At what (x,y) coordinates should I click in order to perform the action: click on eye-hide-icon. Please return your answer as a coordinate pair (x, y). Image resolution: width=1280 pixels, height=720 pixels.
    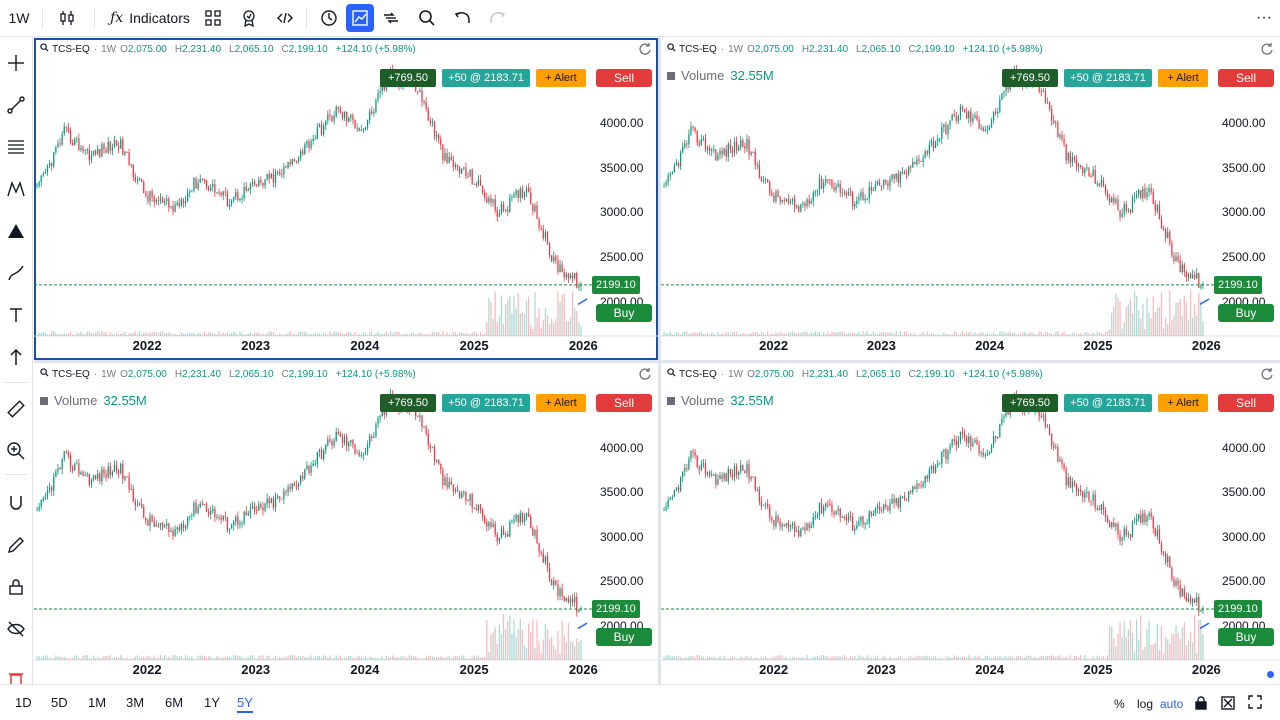
    Looking at the image, I should click on (16, 629).